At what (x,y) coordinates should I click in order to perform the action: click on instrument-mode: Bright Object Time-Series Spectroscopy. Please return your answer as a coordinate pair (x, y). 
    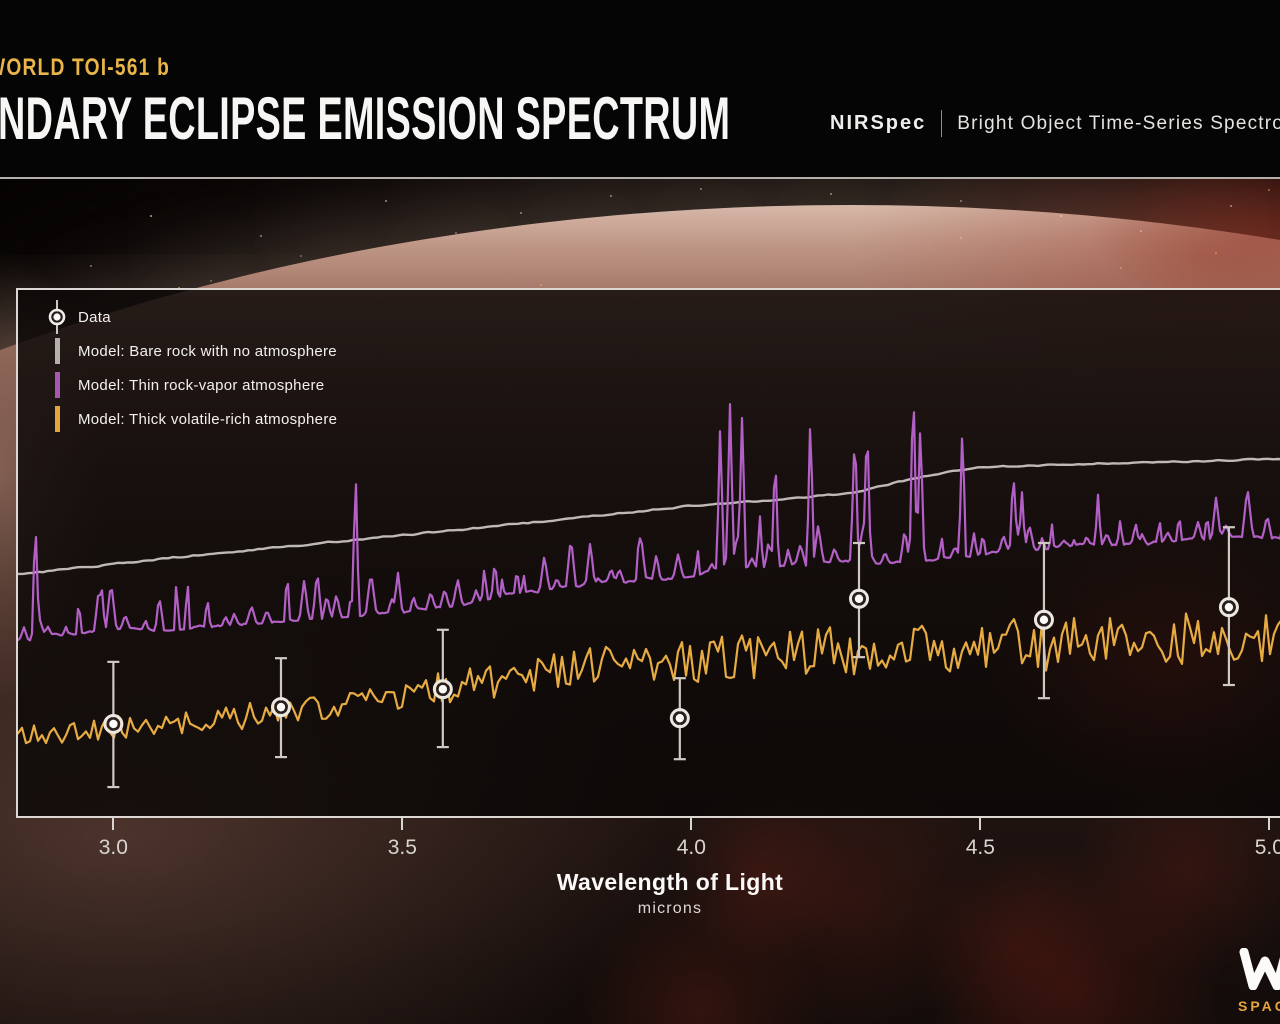
    Looking at the image, I should click on (1118, 123).